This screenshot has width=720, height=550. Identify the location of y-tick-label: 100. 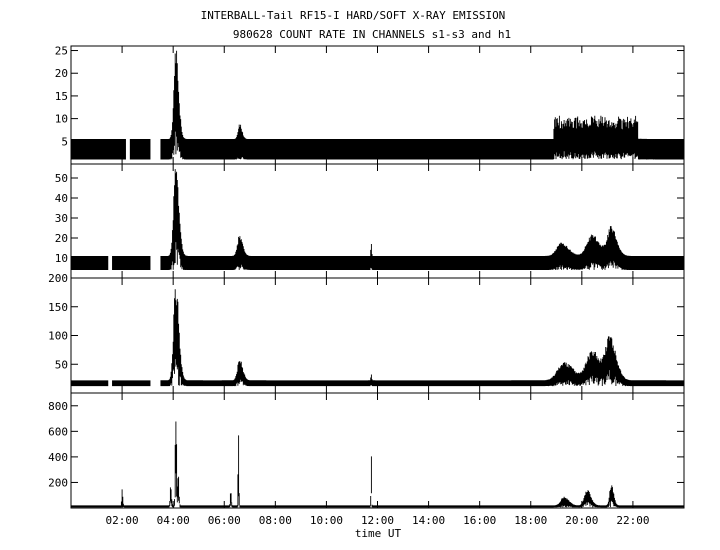
(58, 336).